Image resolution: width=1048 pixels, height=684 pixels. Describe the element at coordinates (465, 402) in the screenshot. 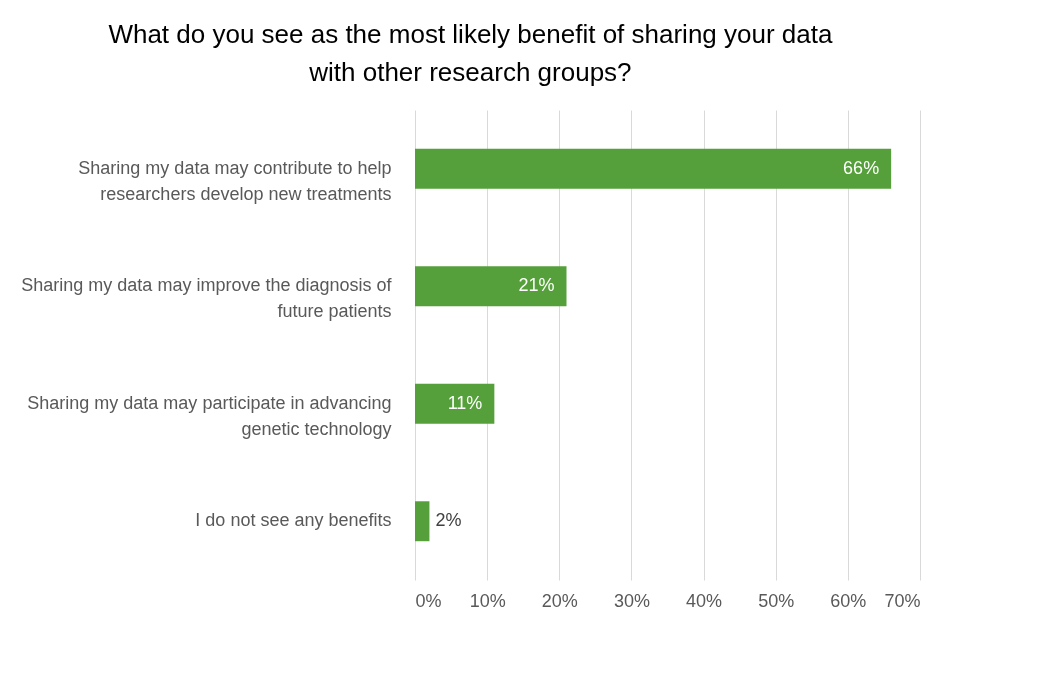

I see `data-label: 11%` at that location.